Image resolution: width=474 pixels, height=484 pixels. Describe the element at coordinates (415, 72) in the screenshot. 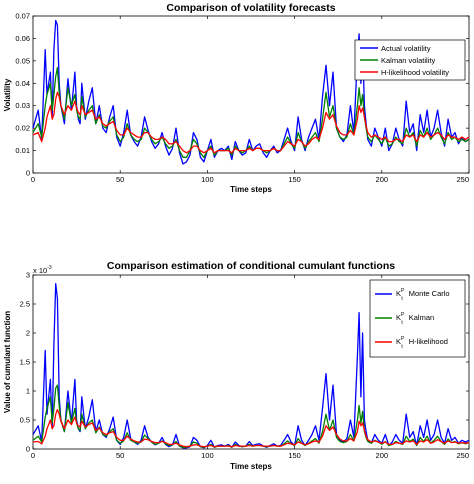

I see `legend-label-hlik: H-likelihood volatility` at that location.